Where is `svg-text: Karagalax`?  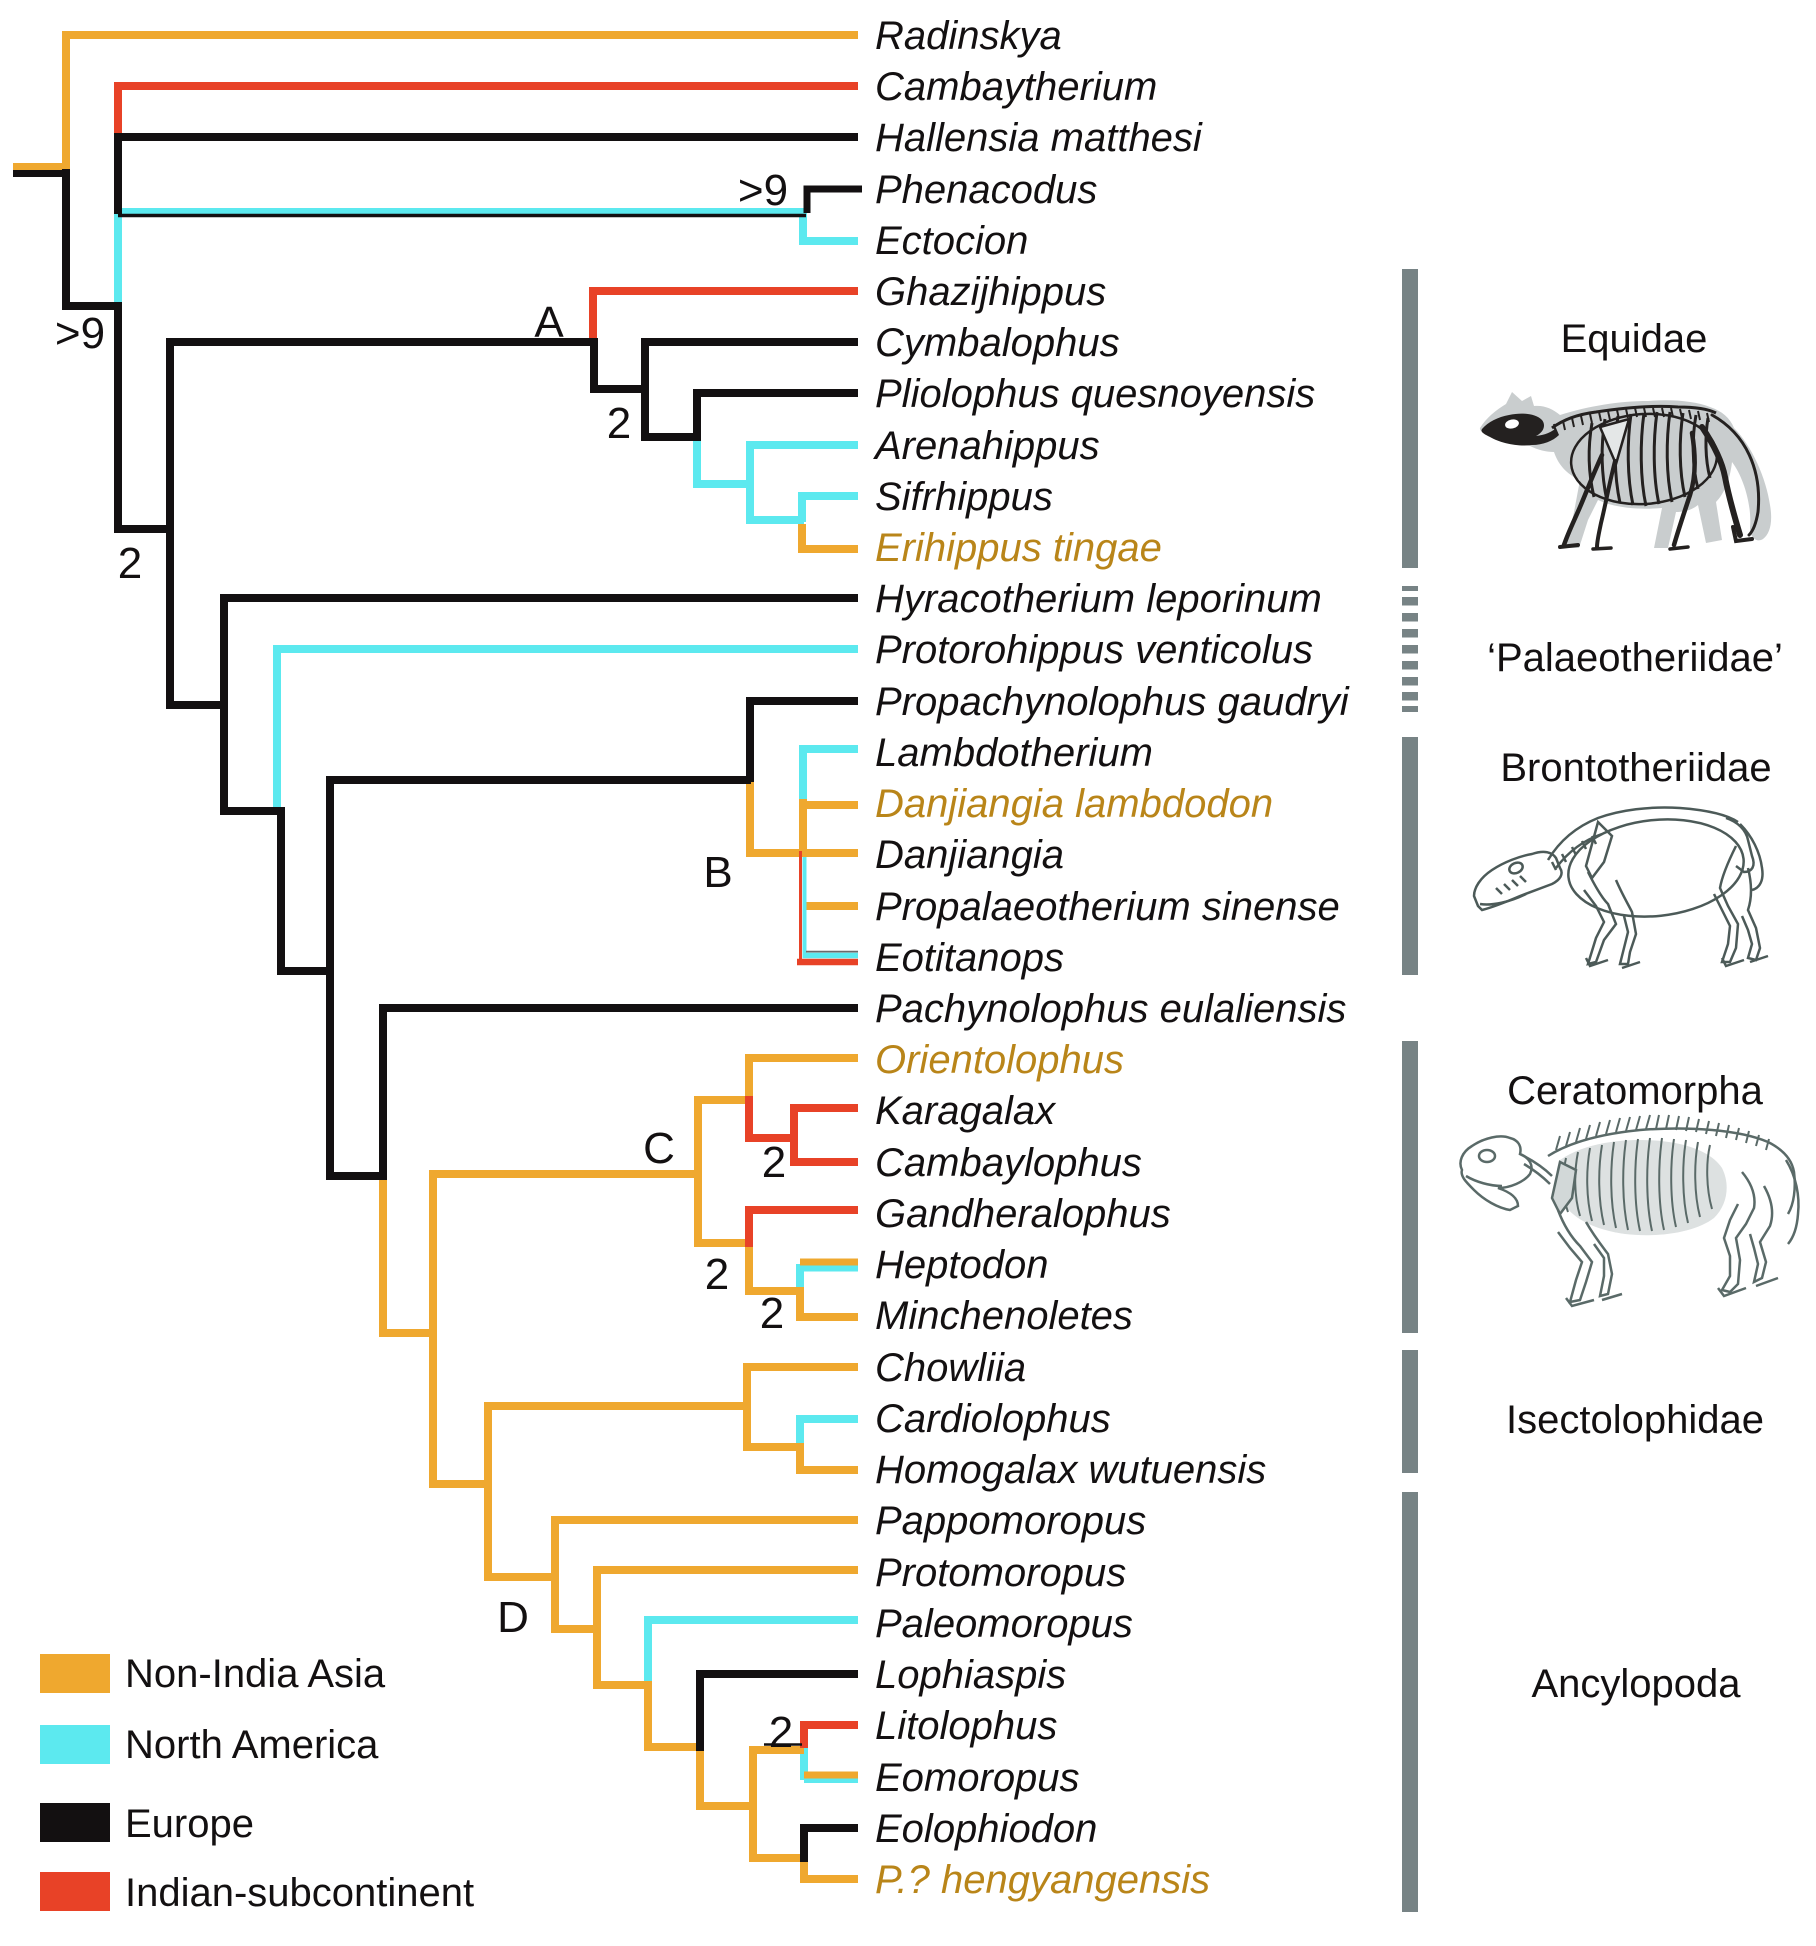
svg-text: Karagalax is located at coordinates (966, 1111).